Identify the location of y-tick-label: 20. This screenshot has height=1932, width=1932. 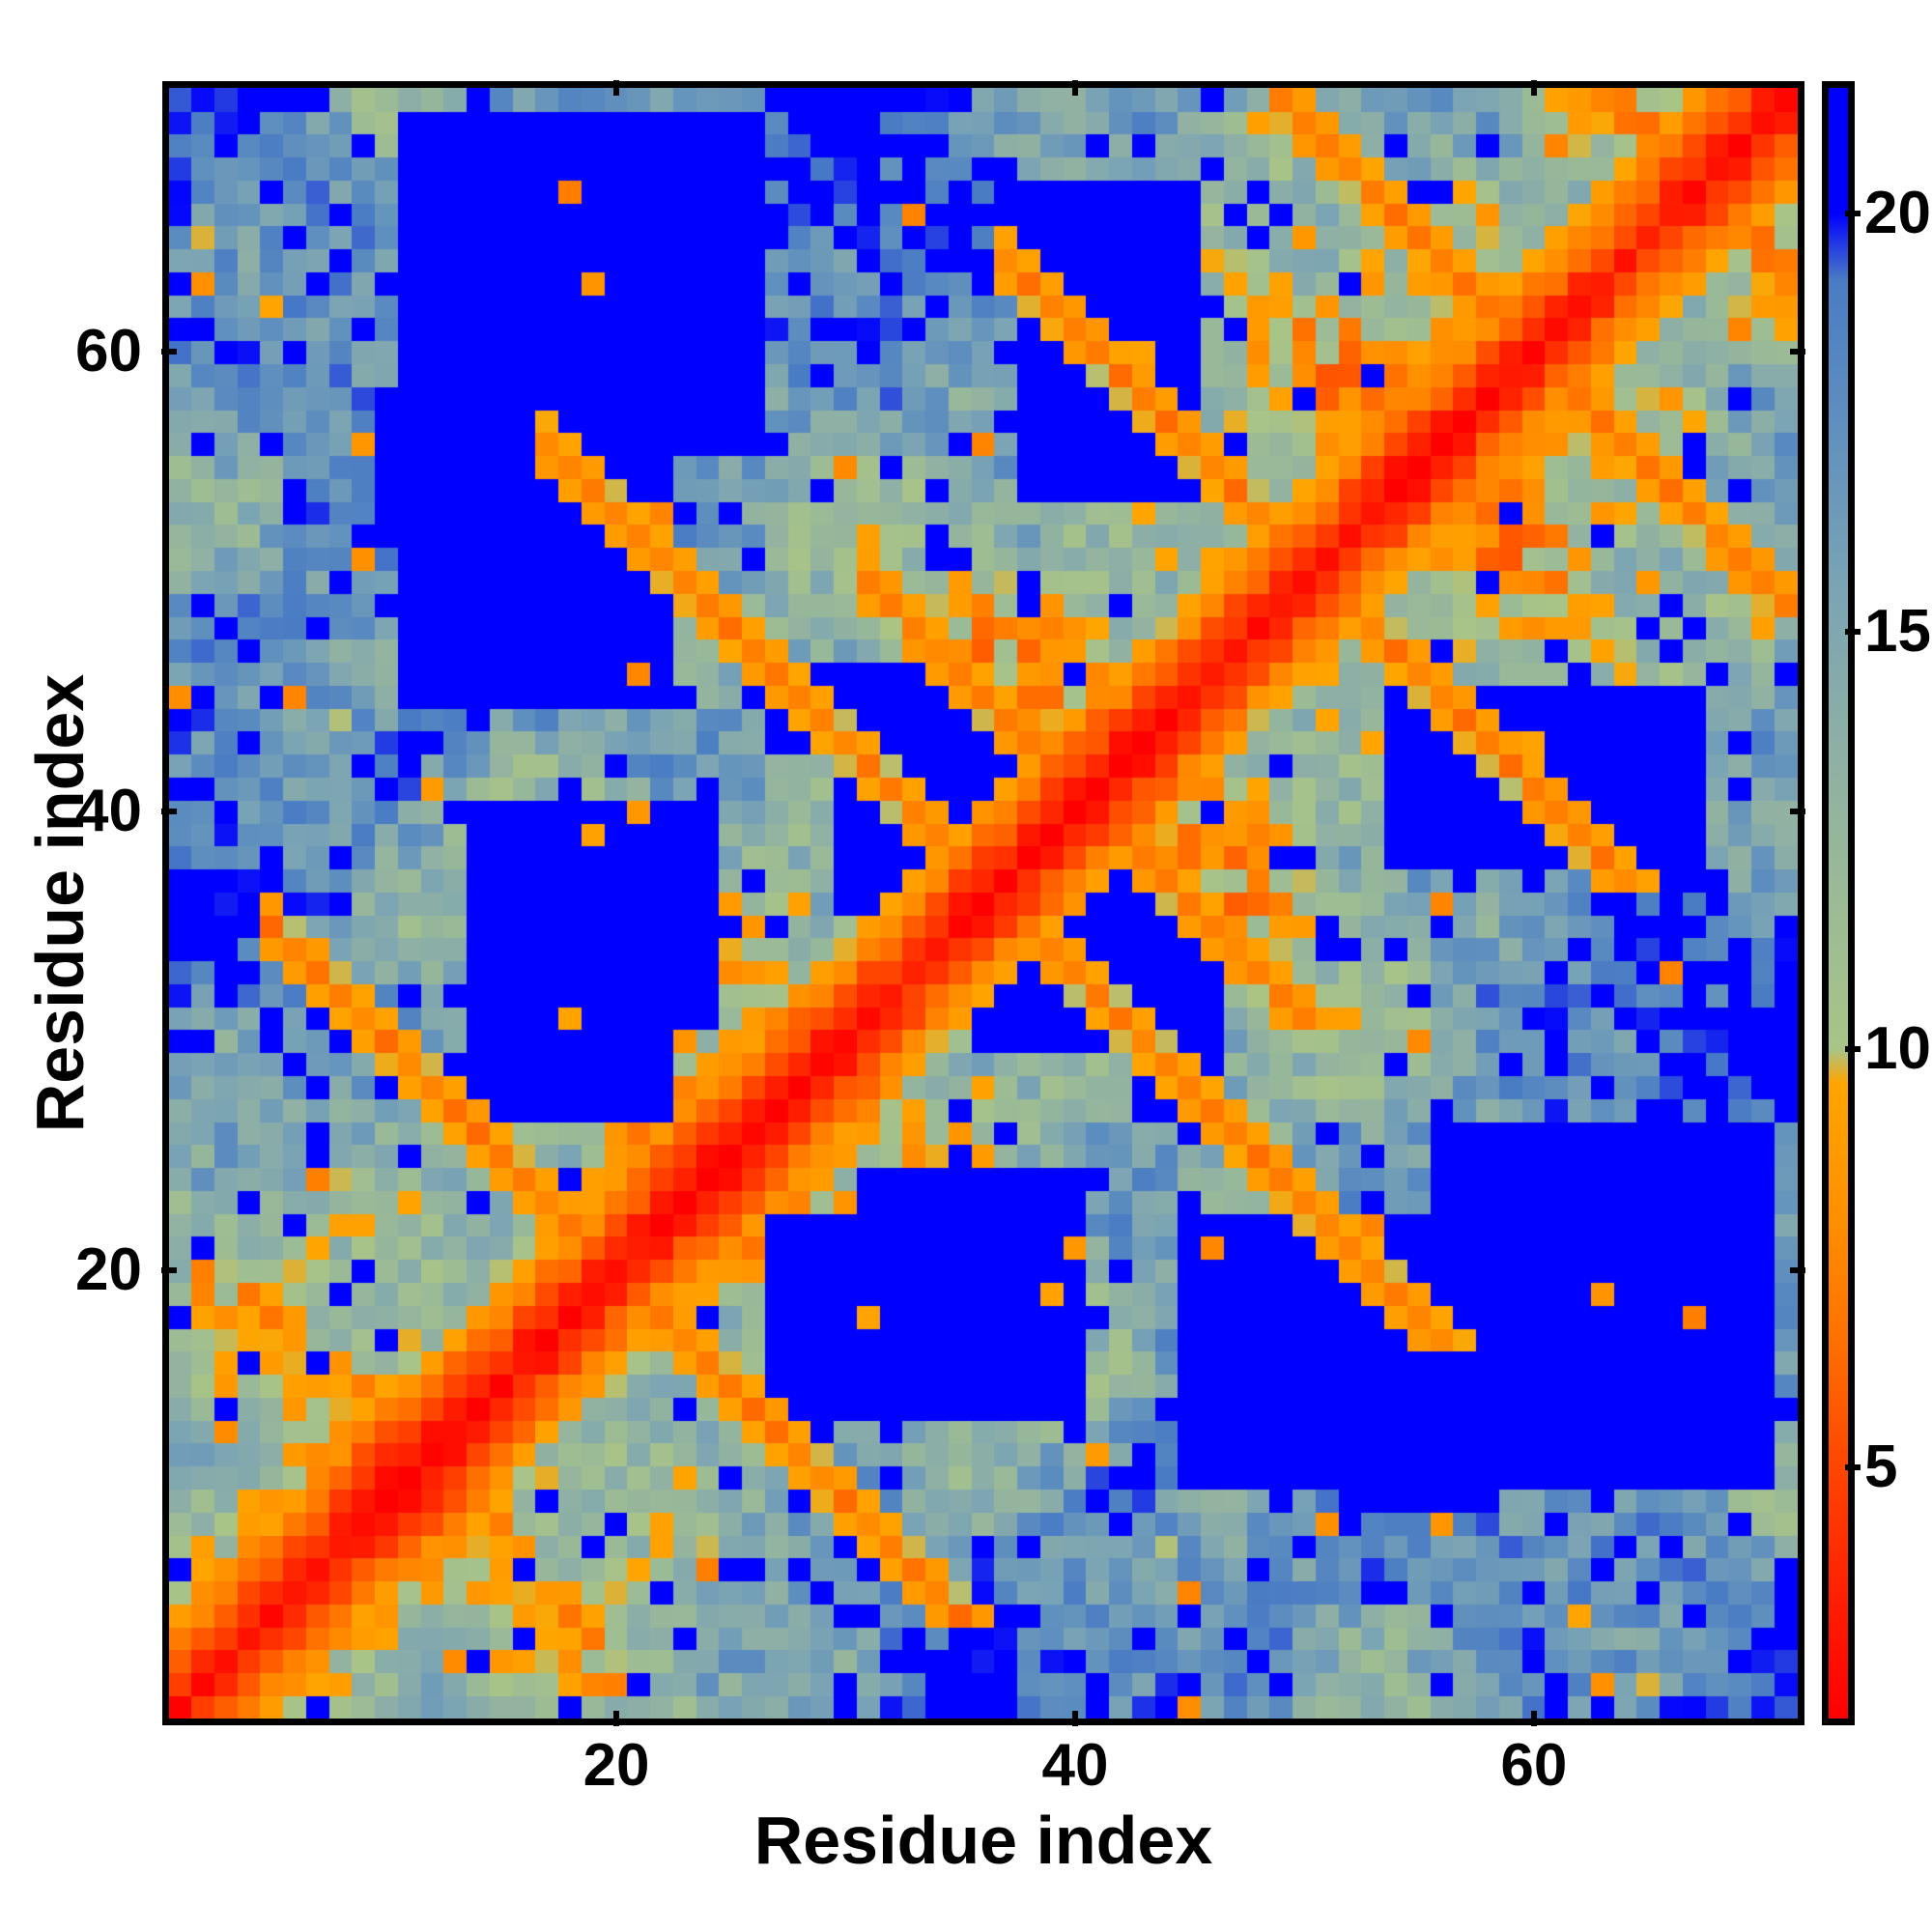
(108, 1270).